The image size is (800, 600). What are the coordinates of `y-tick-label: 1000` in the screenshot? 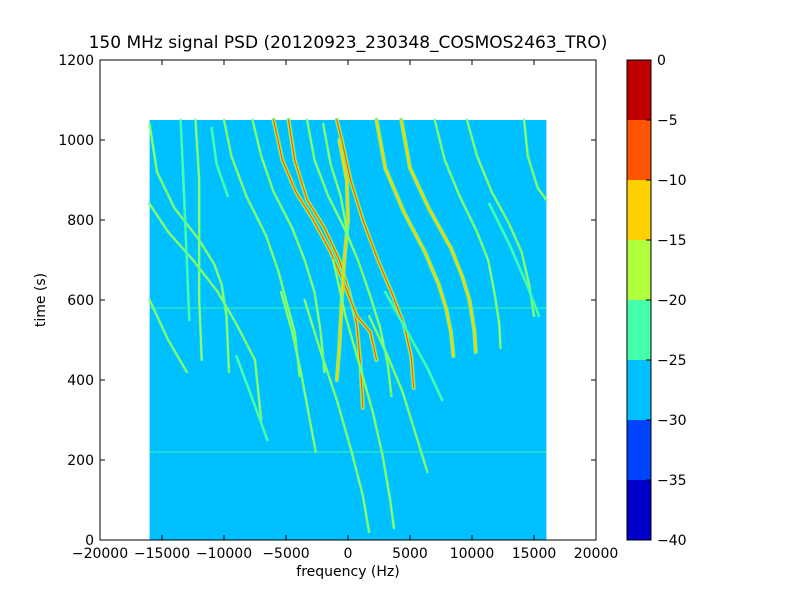 It's located at (76, 141).